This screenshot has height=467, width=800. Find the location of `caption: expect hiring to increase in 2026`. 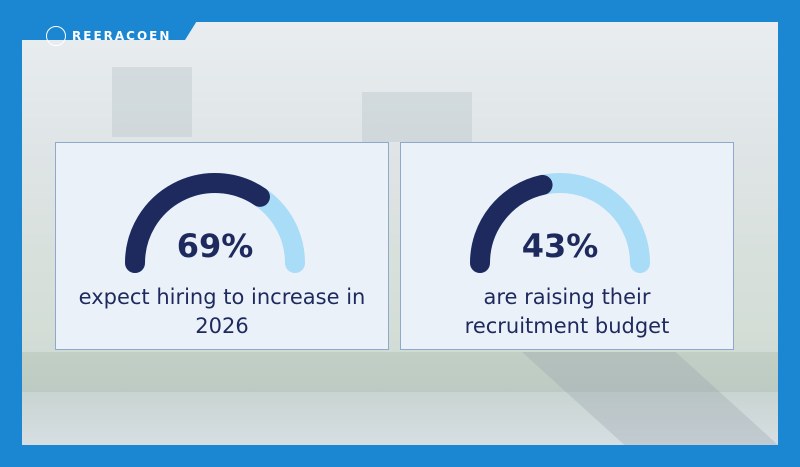

caption: expect hiring to increase in 2026 is located at coordinates (222, 311).